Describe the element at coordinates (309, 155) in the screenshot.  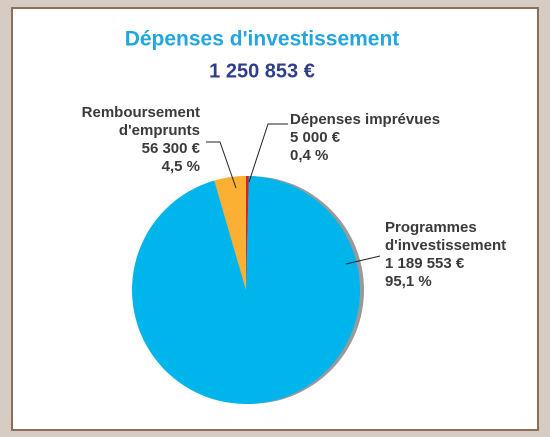
I see `percentage-label: 0,4 %` at that location.